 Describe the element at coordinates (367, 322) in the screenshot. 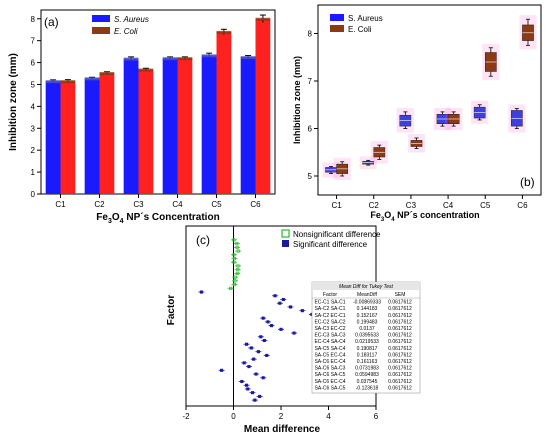

I see `tukey-table-cell: 0.199483` at that location.